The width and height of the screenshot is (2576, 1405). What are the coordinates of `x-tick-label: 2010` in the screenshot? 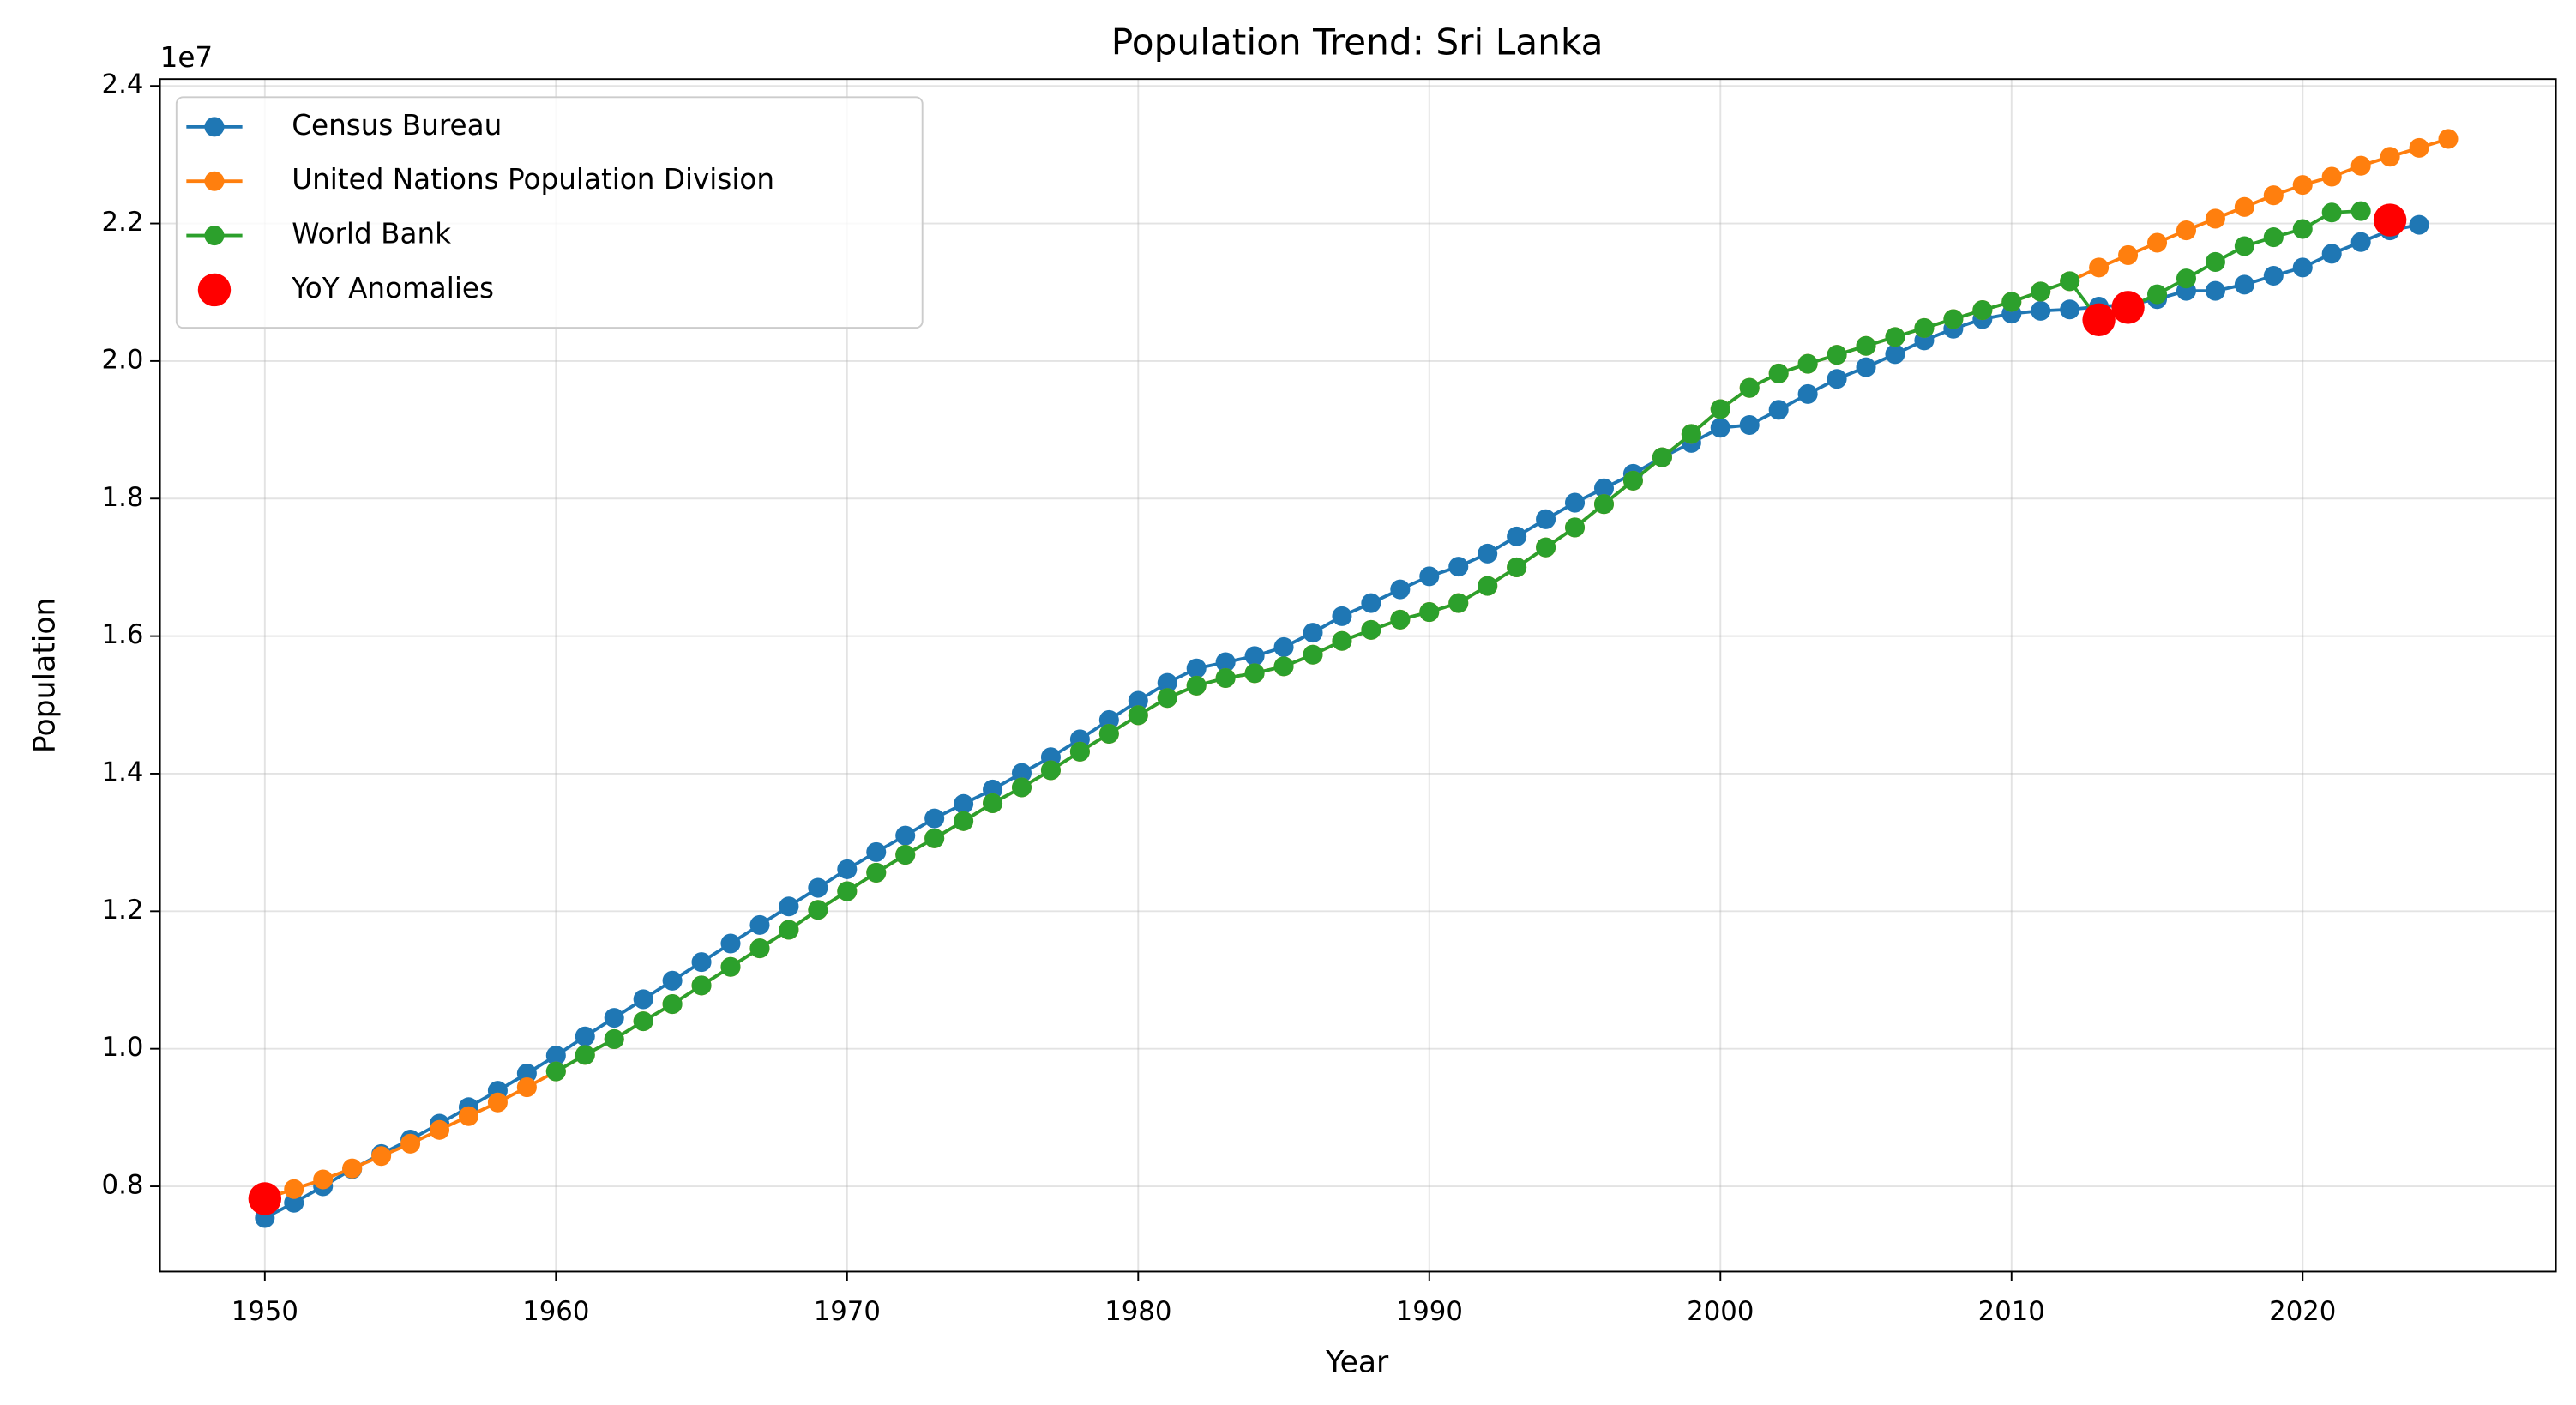 It's located at (2012, 1311).